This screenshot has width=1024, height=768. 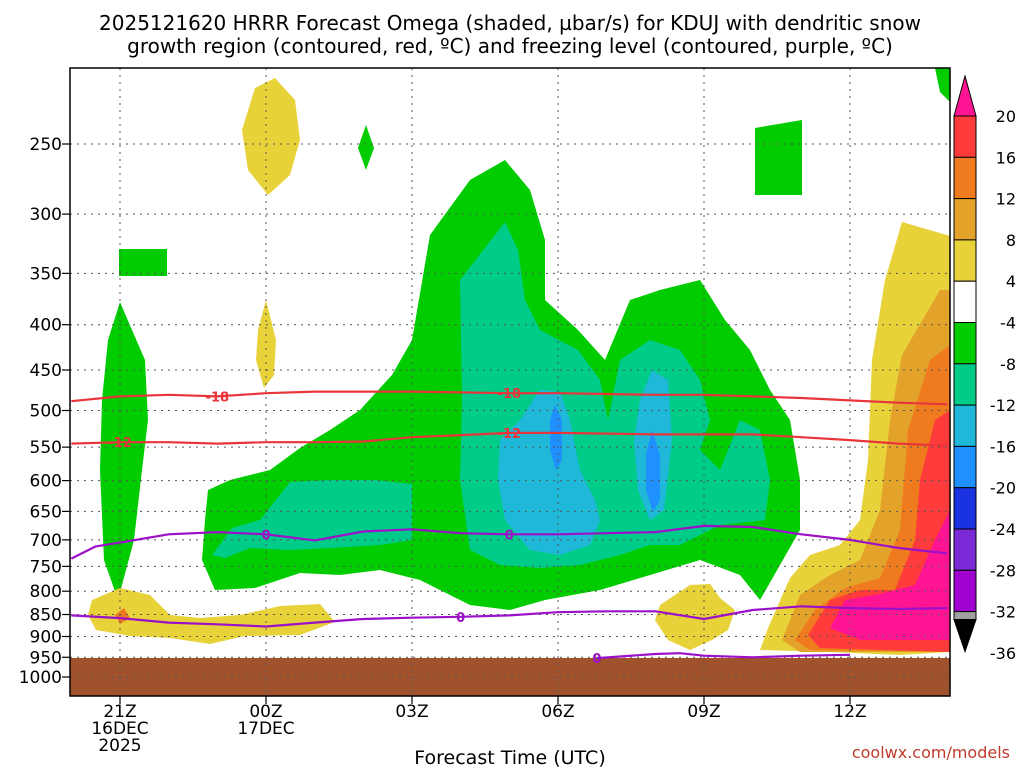 I want to click on y-tick-label: 450, so click(x=46, y=371).